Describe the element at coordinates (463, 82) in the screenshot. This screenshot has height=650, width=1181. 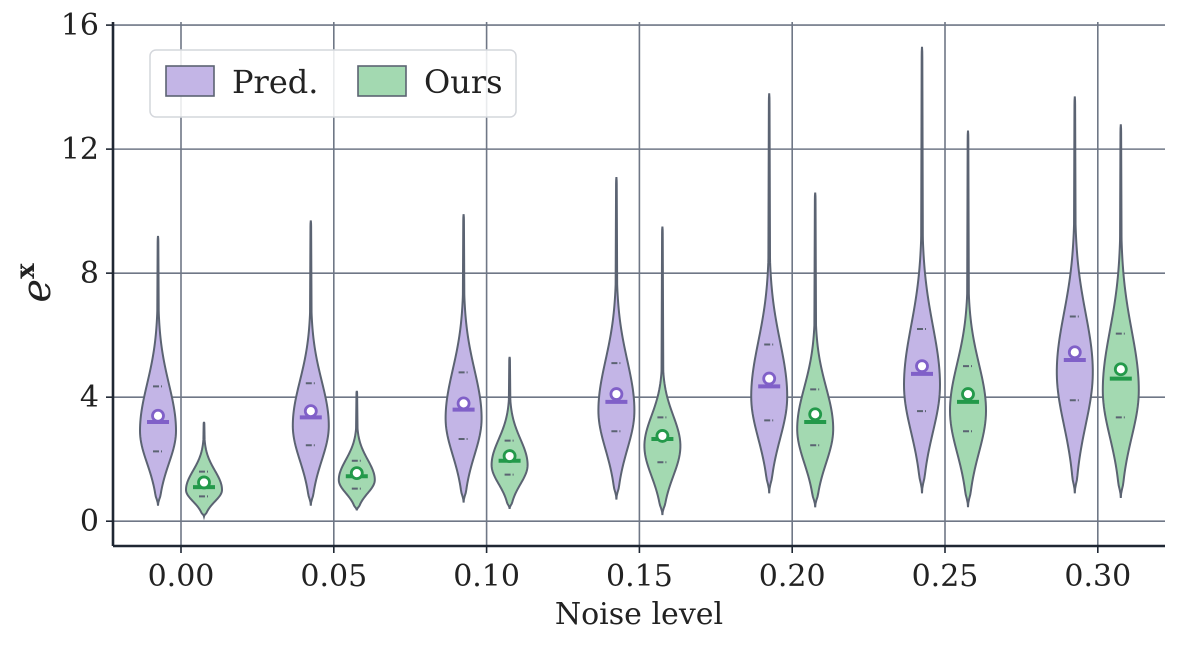
I see `legend-label: Ours` at that location.